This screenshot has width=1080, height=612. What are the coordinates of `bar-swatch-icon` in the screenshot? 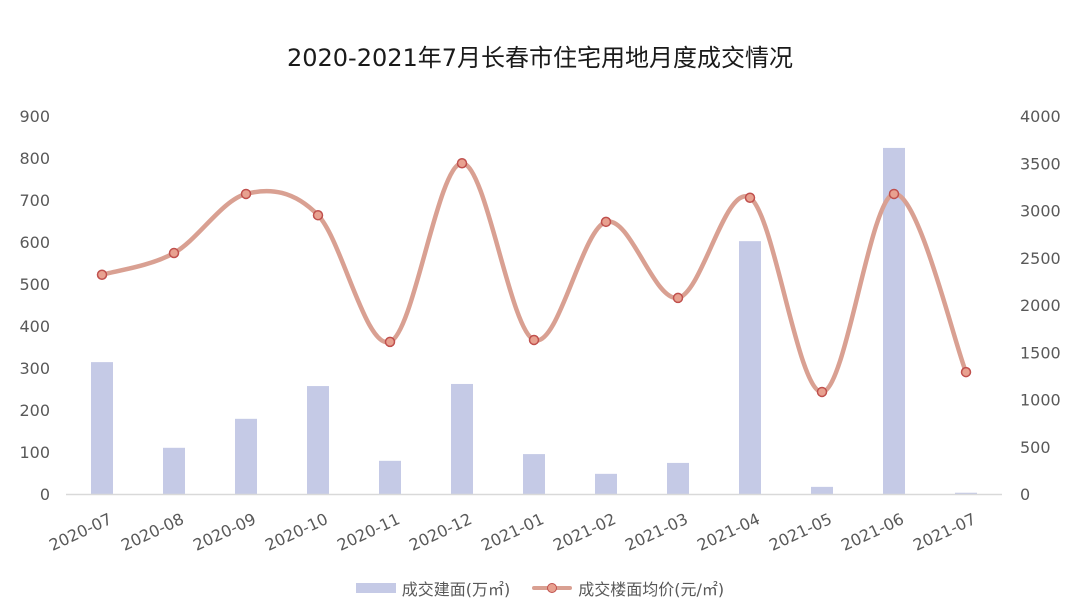 It's located at (375, 588).